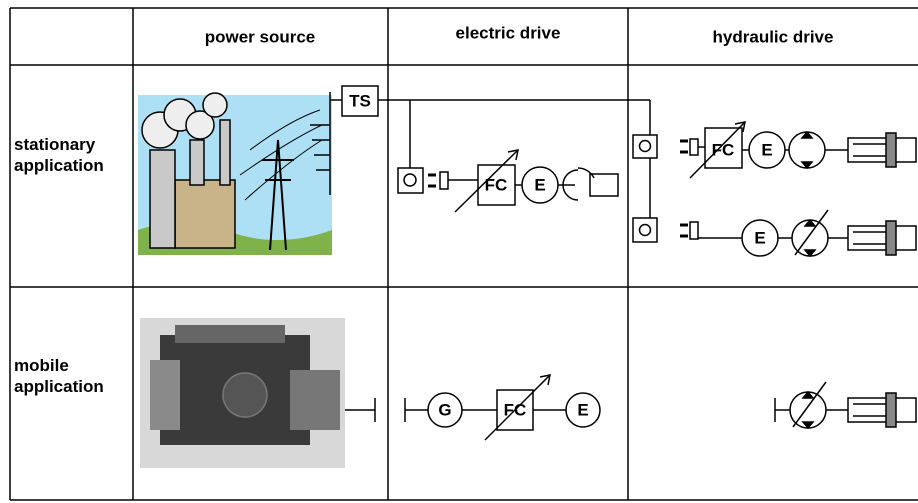  I want to click on power-plant-image, so click(235, 173).